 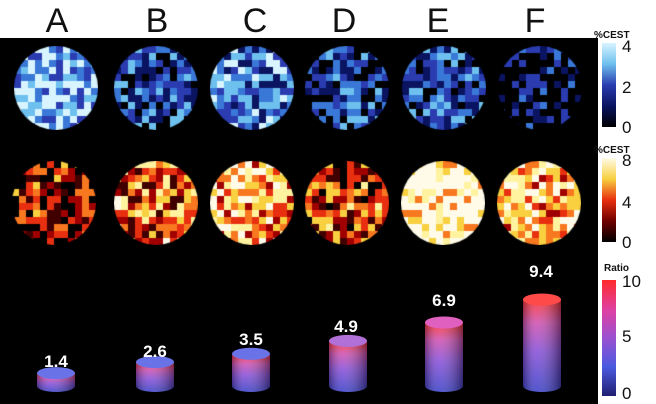 What do you see at coordinates (348, 363) in the screenshot?
I see `ratio-cylinder-d` at bounding box center [348, 363].